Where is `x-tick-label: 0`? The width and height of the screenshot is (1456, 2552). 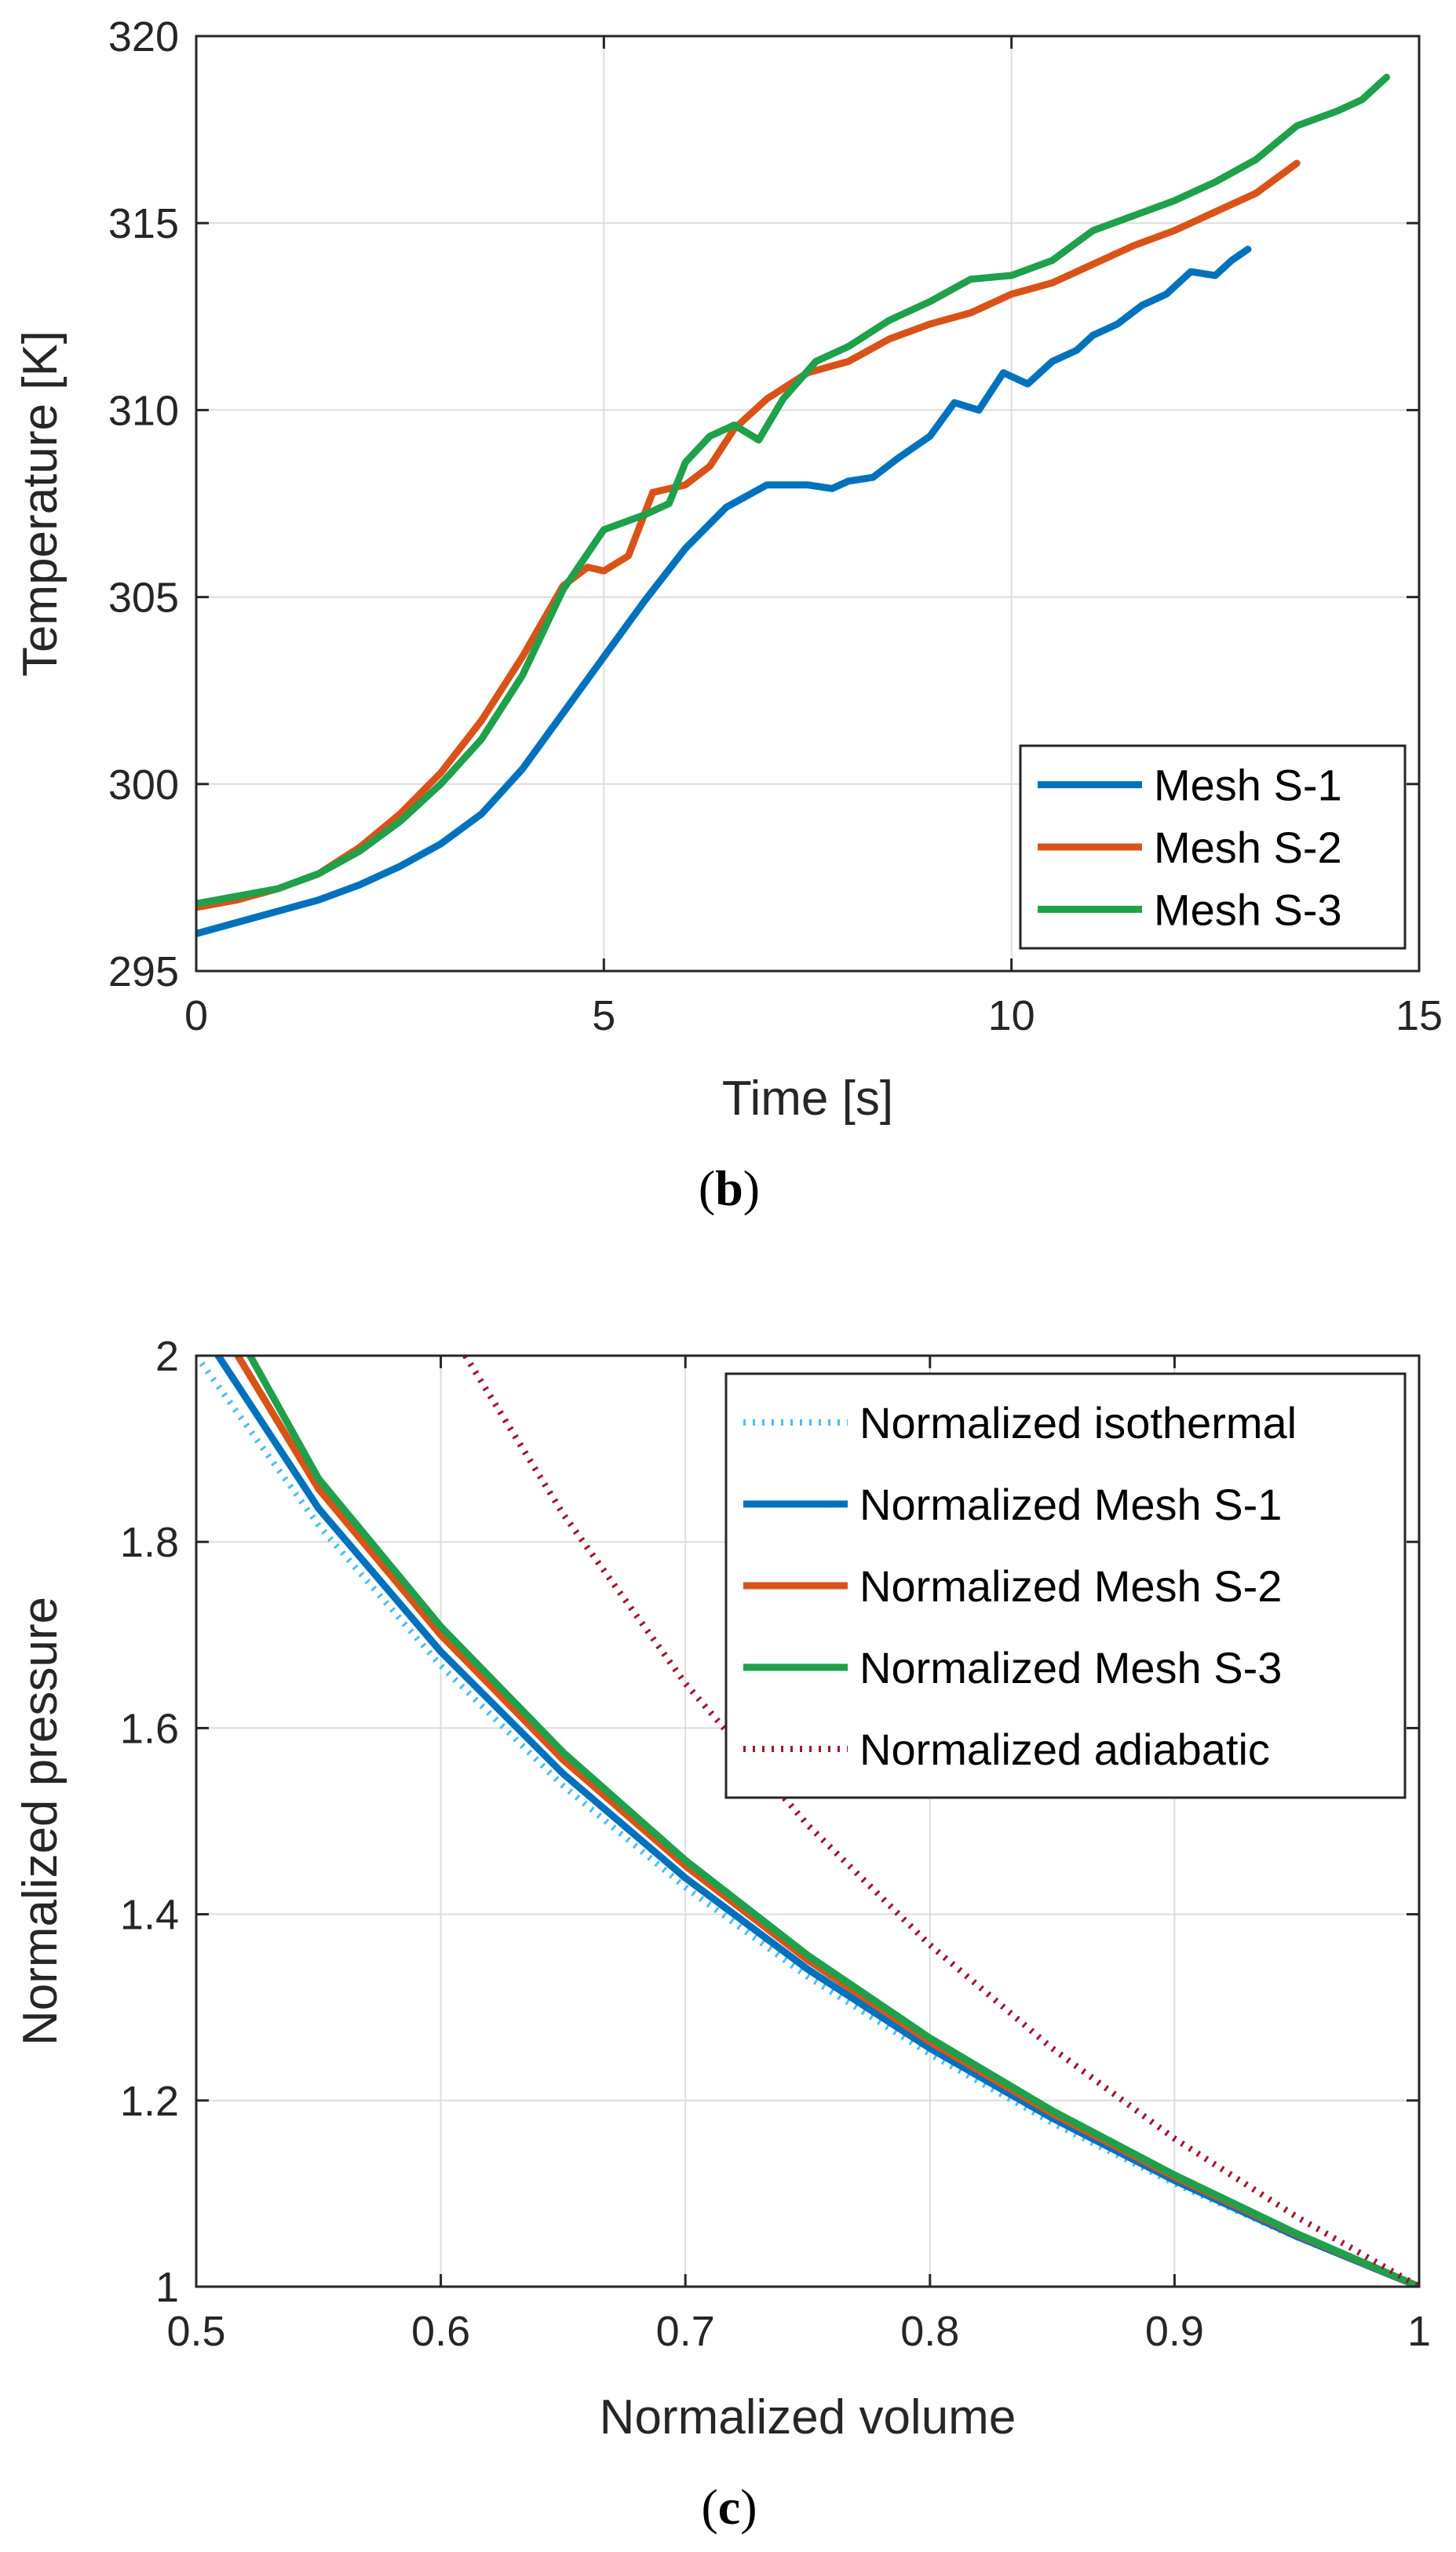 x-tick-label: 0 is located at coordinates (196, 1015).